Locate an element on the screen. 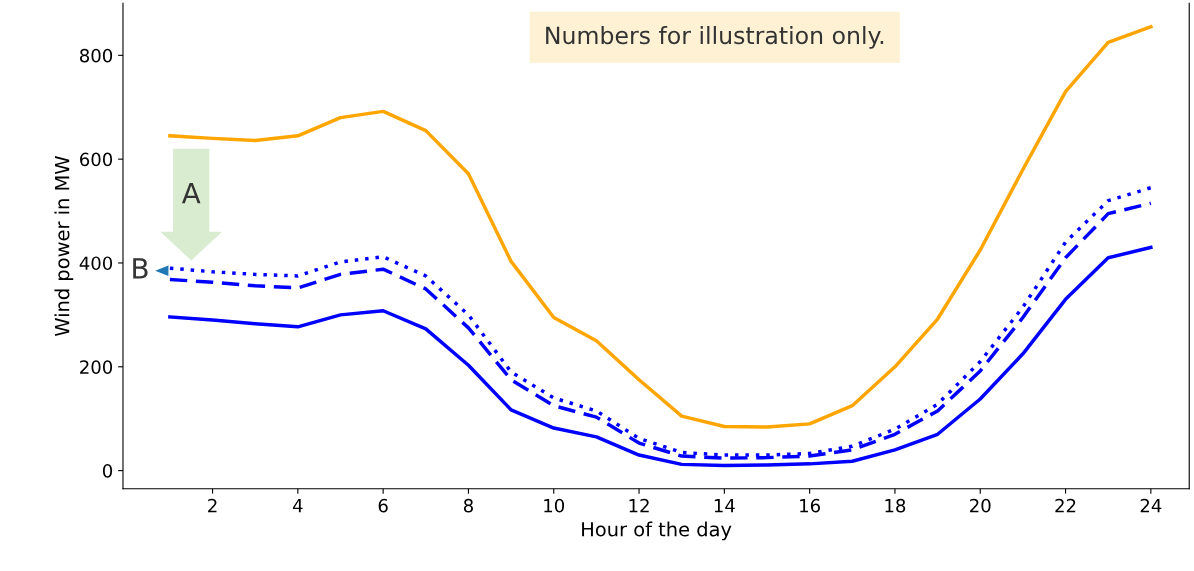 This screenshot has width=1194, height=571. y-tick-label: 600 is located at coordinates (96, 159).